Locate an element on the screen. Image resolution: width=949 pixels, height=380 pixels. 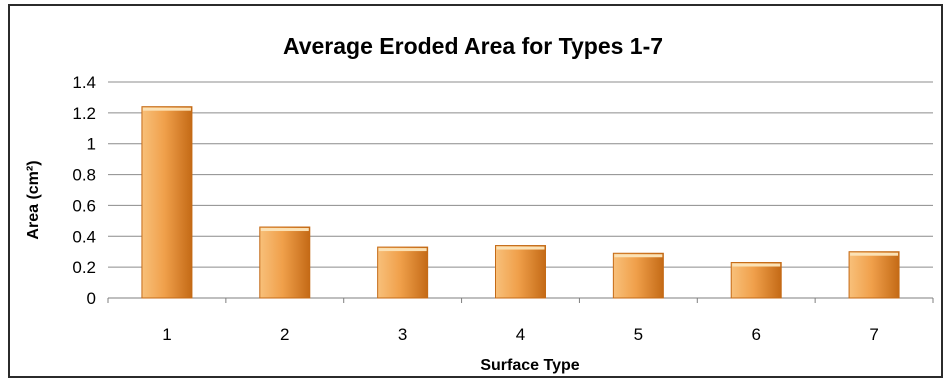
y-tick-label: 0.8 is located at coordinates (84, 175).